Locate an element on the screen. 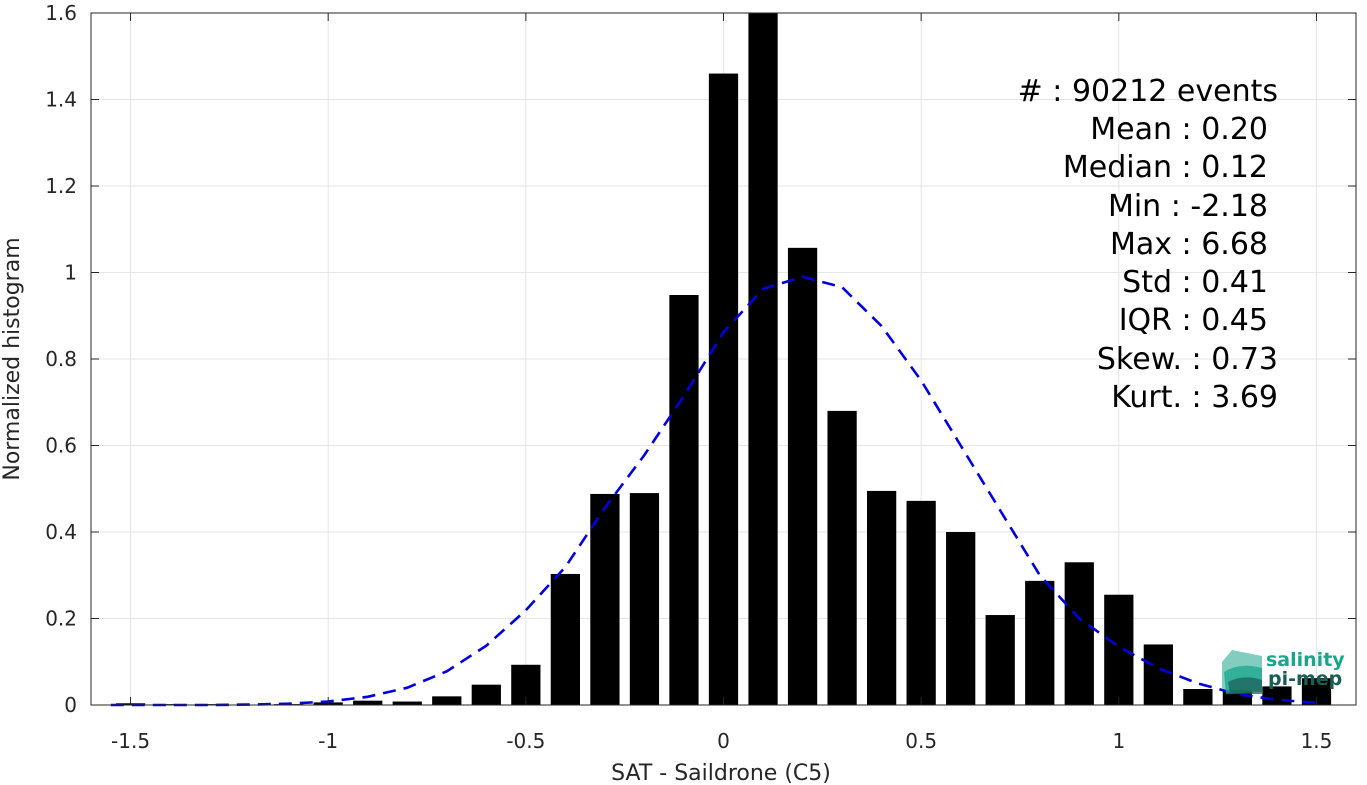 Image resolution: width=1367 pixels, height=785 pixels. stats-kurtosis: Kurt. : 3.69 is located at coordinates (1194, 397).